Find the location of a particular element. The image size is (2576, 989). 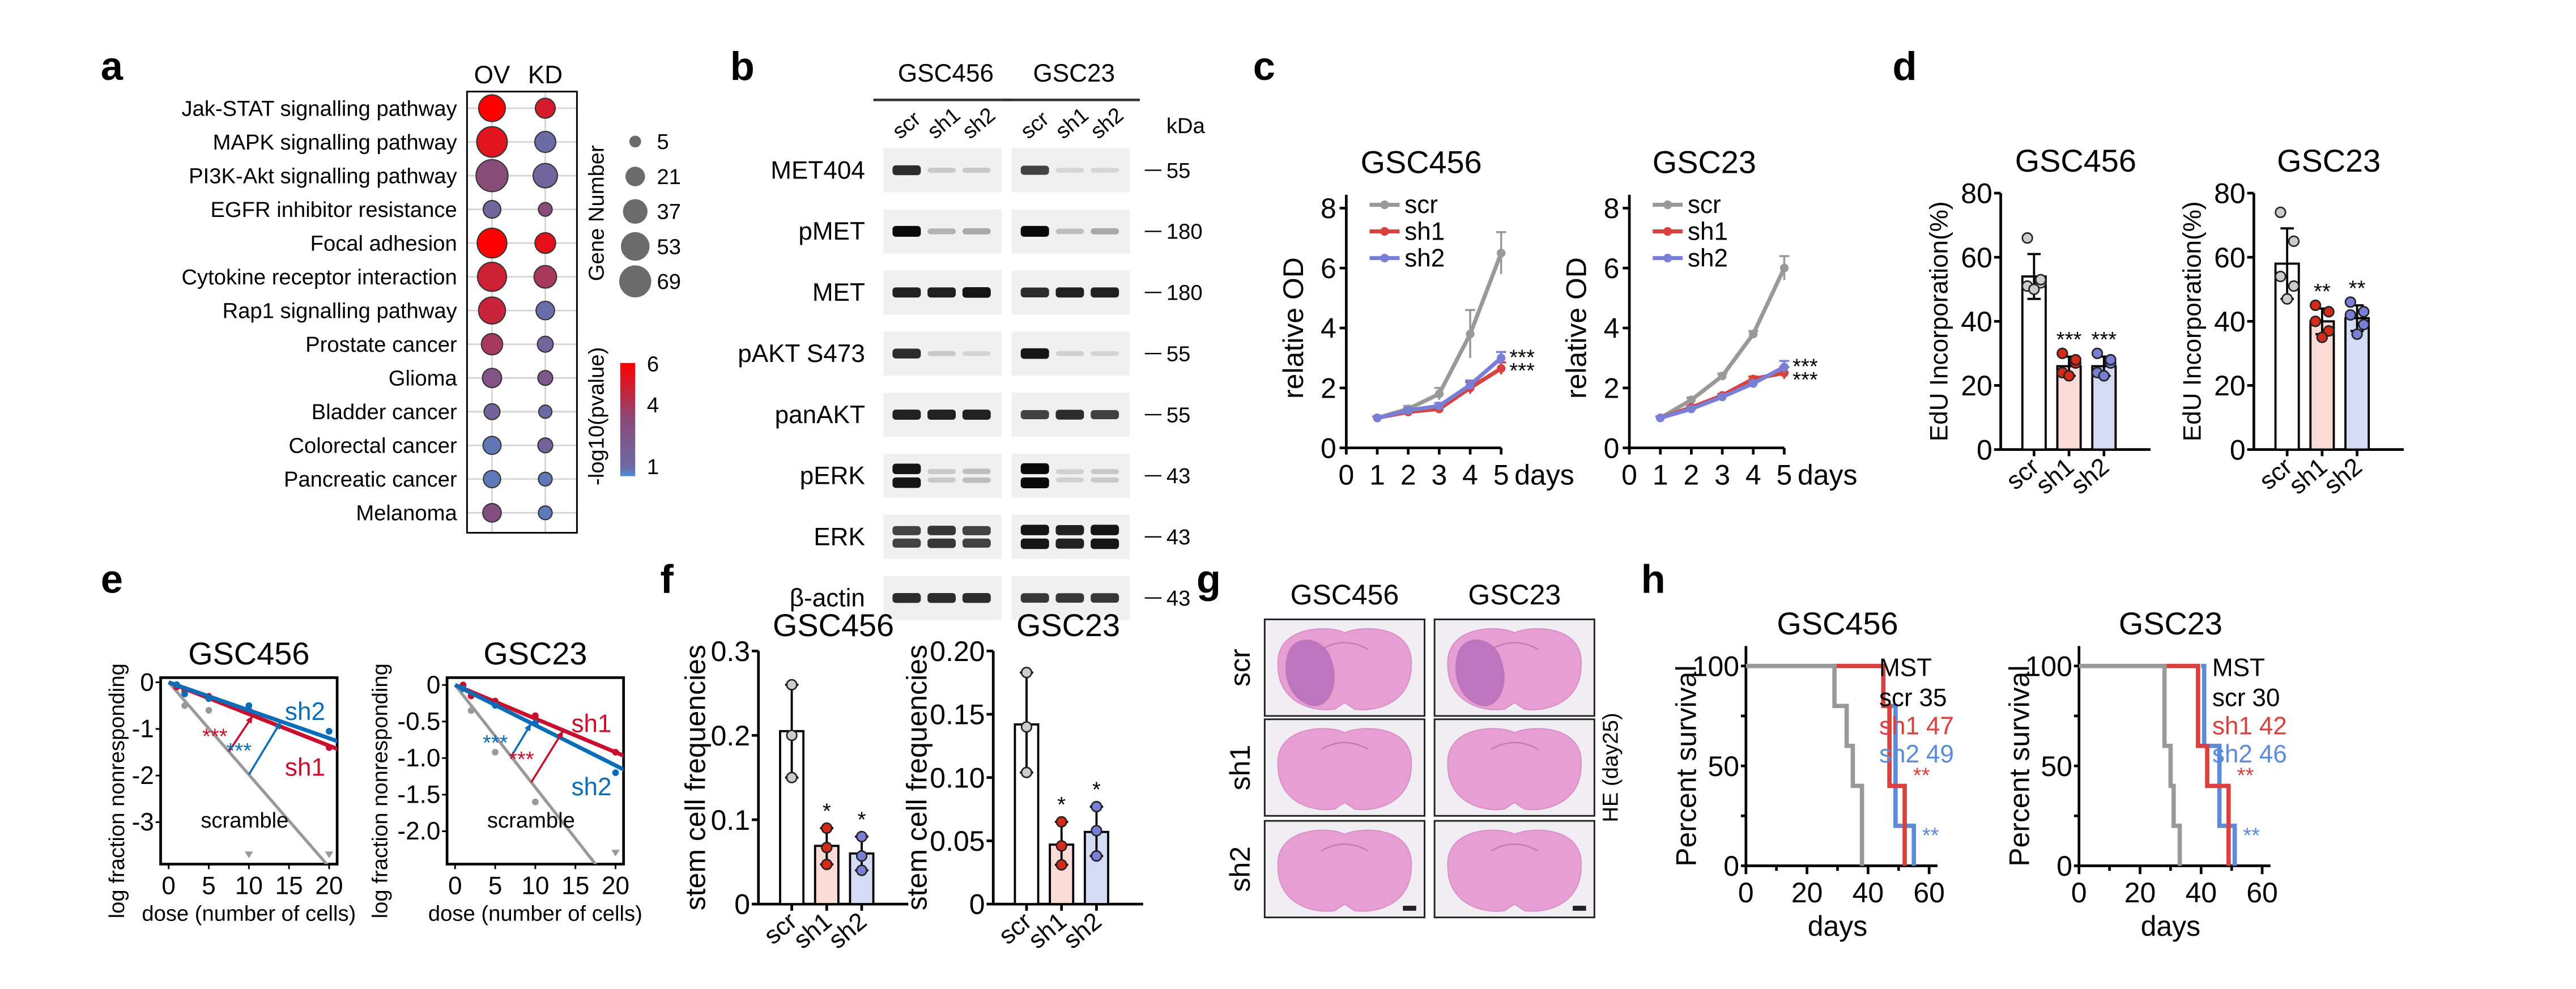

fit-line-sh2 is located at coordinates (539, 727).